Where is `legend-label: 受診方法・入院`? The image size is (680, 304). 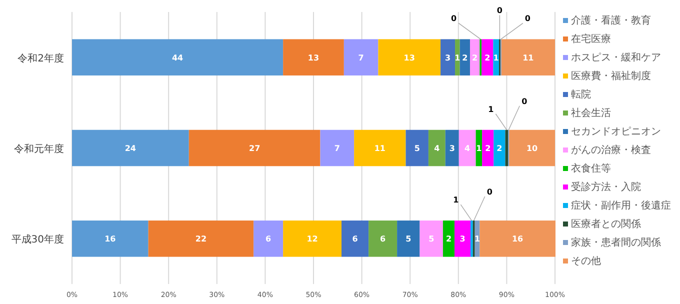 legend-label: 受診方法・入院 is located at coordinates (606, 187).